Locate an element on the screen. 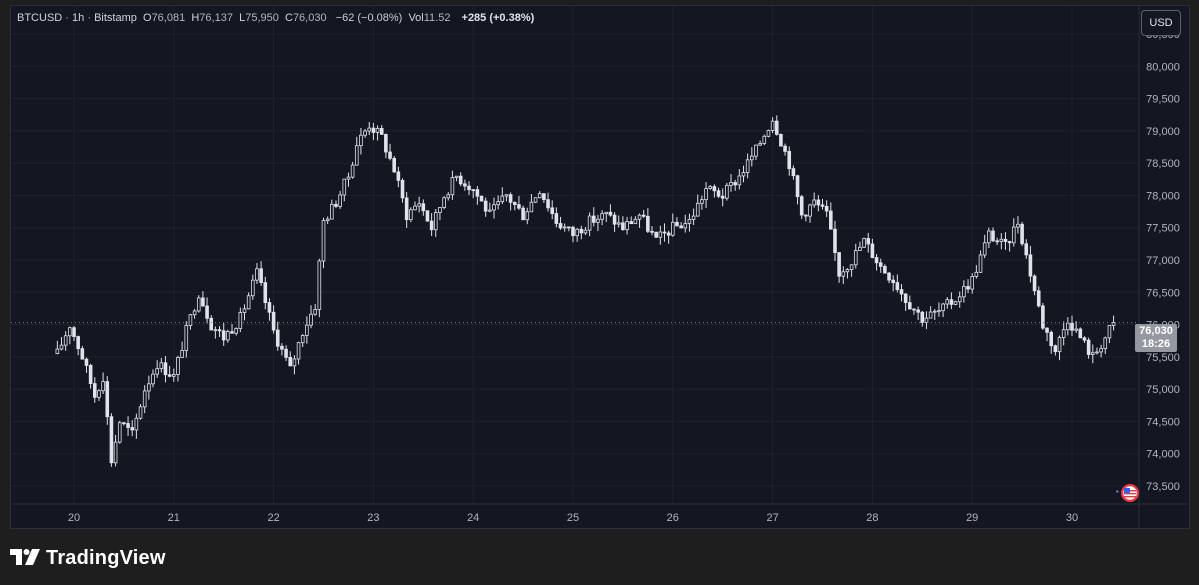  y-tick-label: 73,500 is located at coordinates (1163, 487).